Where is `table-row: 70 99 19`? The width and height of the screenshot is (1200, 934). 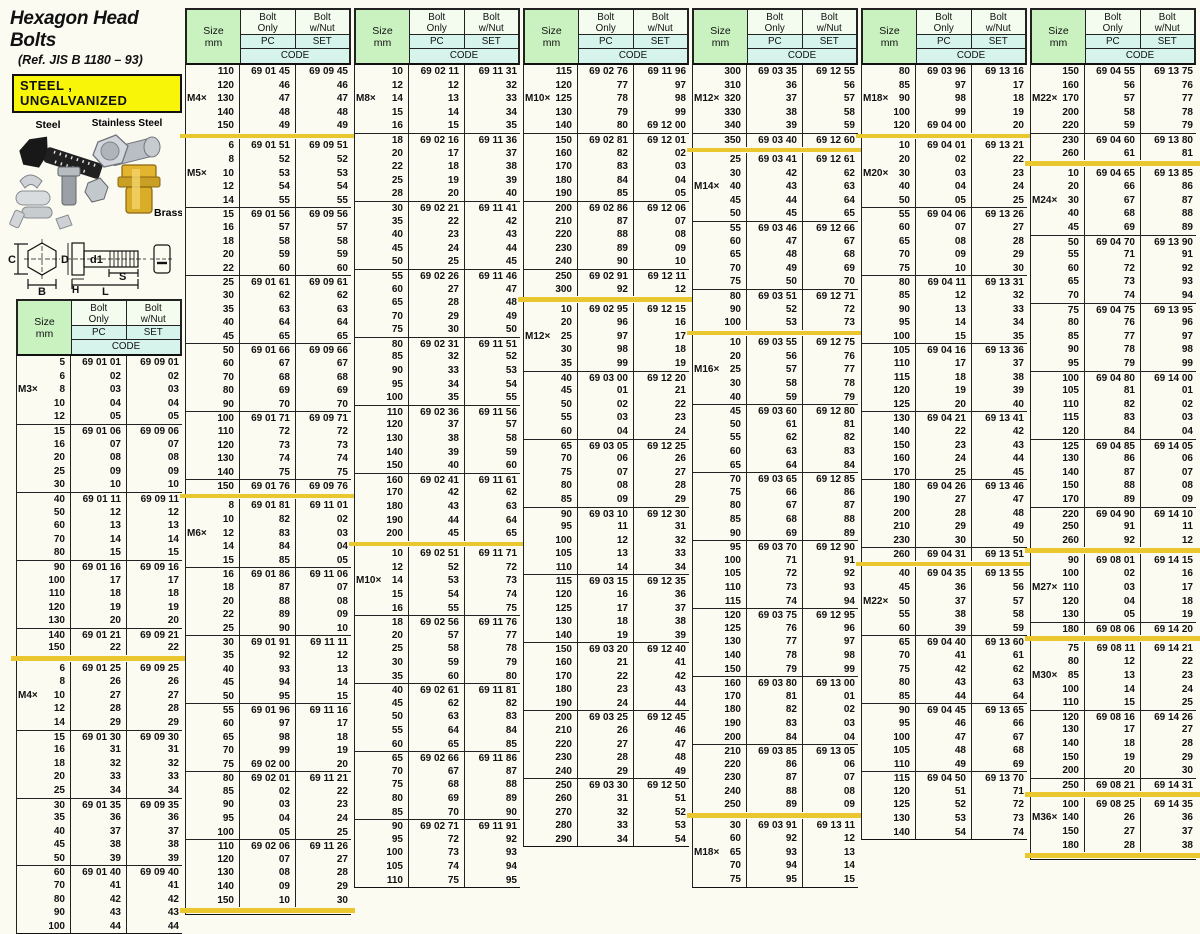
table-row: 70 99 19 is located at coordinates (268, 751).